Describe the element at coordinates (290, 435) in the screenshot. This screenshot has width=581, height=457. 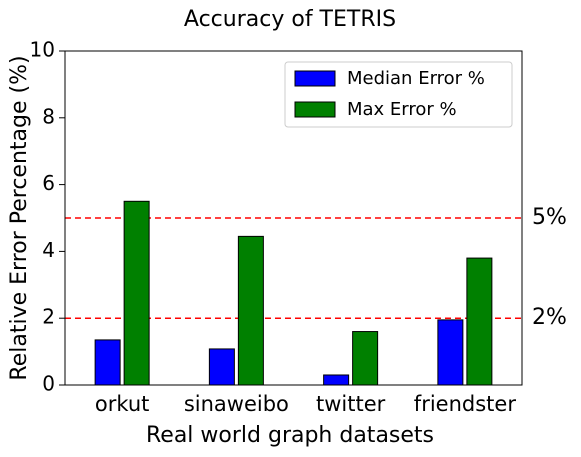
I see `x-axis-label: Real world graph datasets` at that location.